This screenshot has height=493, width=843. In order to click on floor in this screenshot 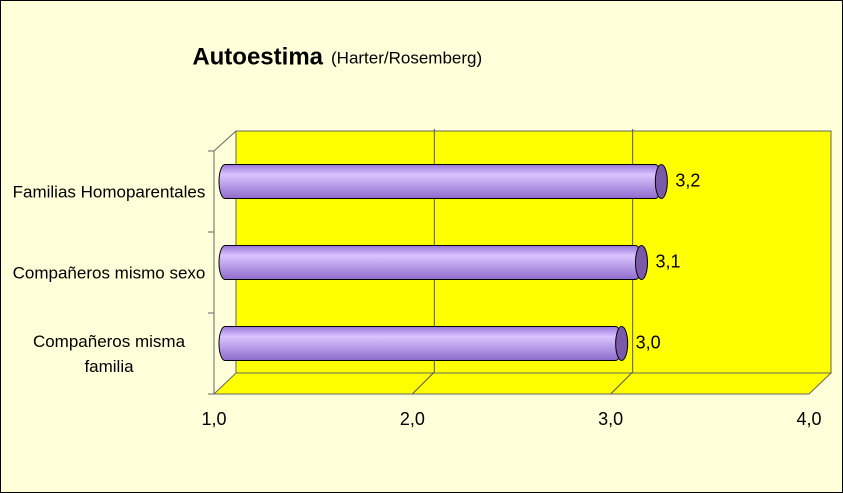, I will do `click(522, 383)`.